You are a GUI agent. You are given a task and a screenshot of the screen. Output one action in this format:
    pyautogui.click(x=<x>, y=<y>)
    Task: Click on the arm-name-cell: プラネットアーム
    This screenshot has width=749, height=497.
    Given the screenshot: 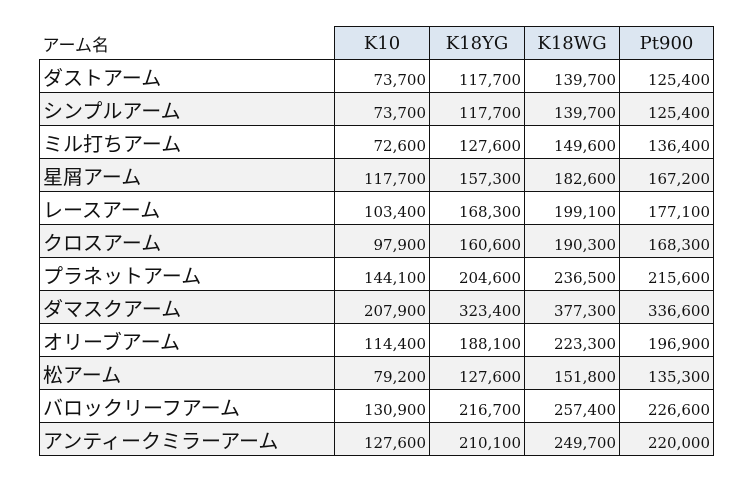 What is the action you would take?
    pyautogui.click(x=187, y=274)
    